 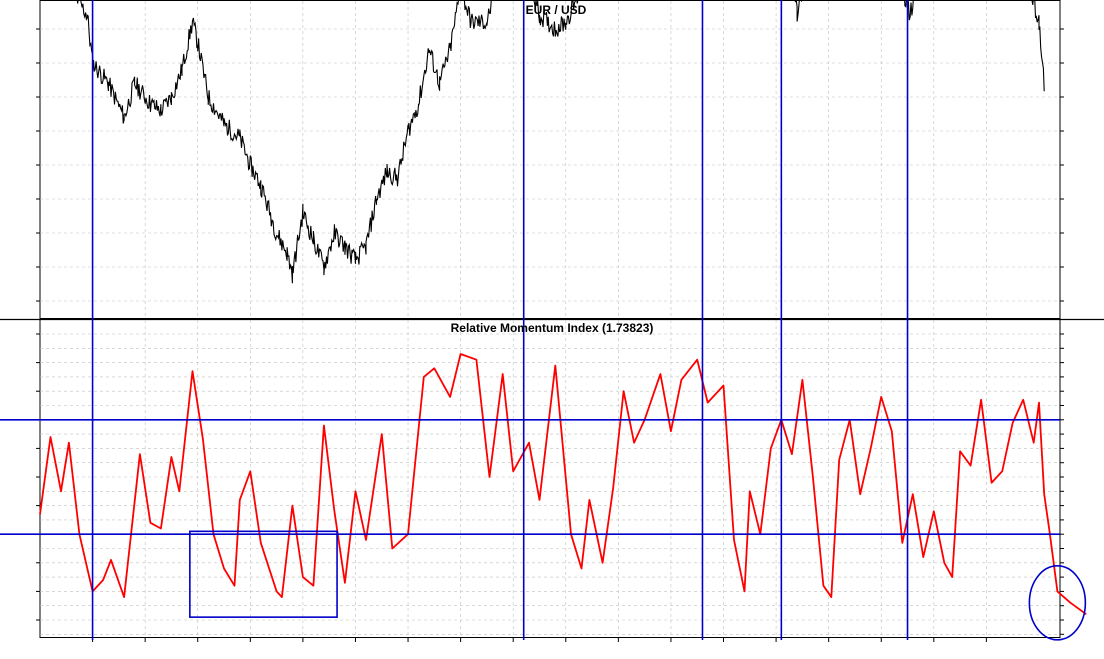 What do you see at coordinates (556, 10) in the screenshot?
I see `price-chart-title: EUR / USD` at bounding box center [556, 10].